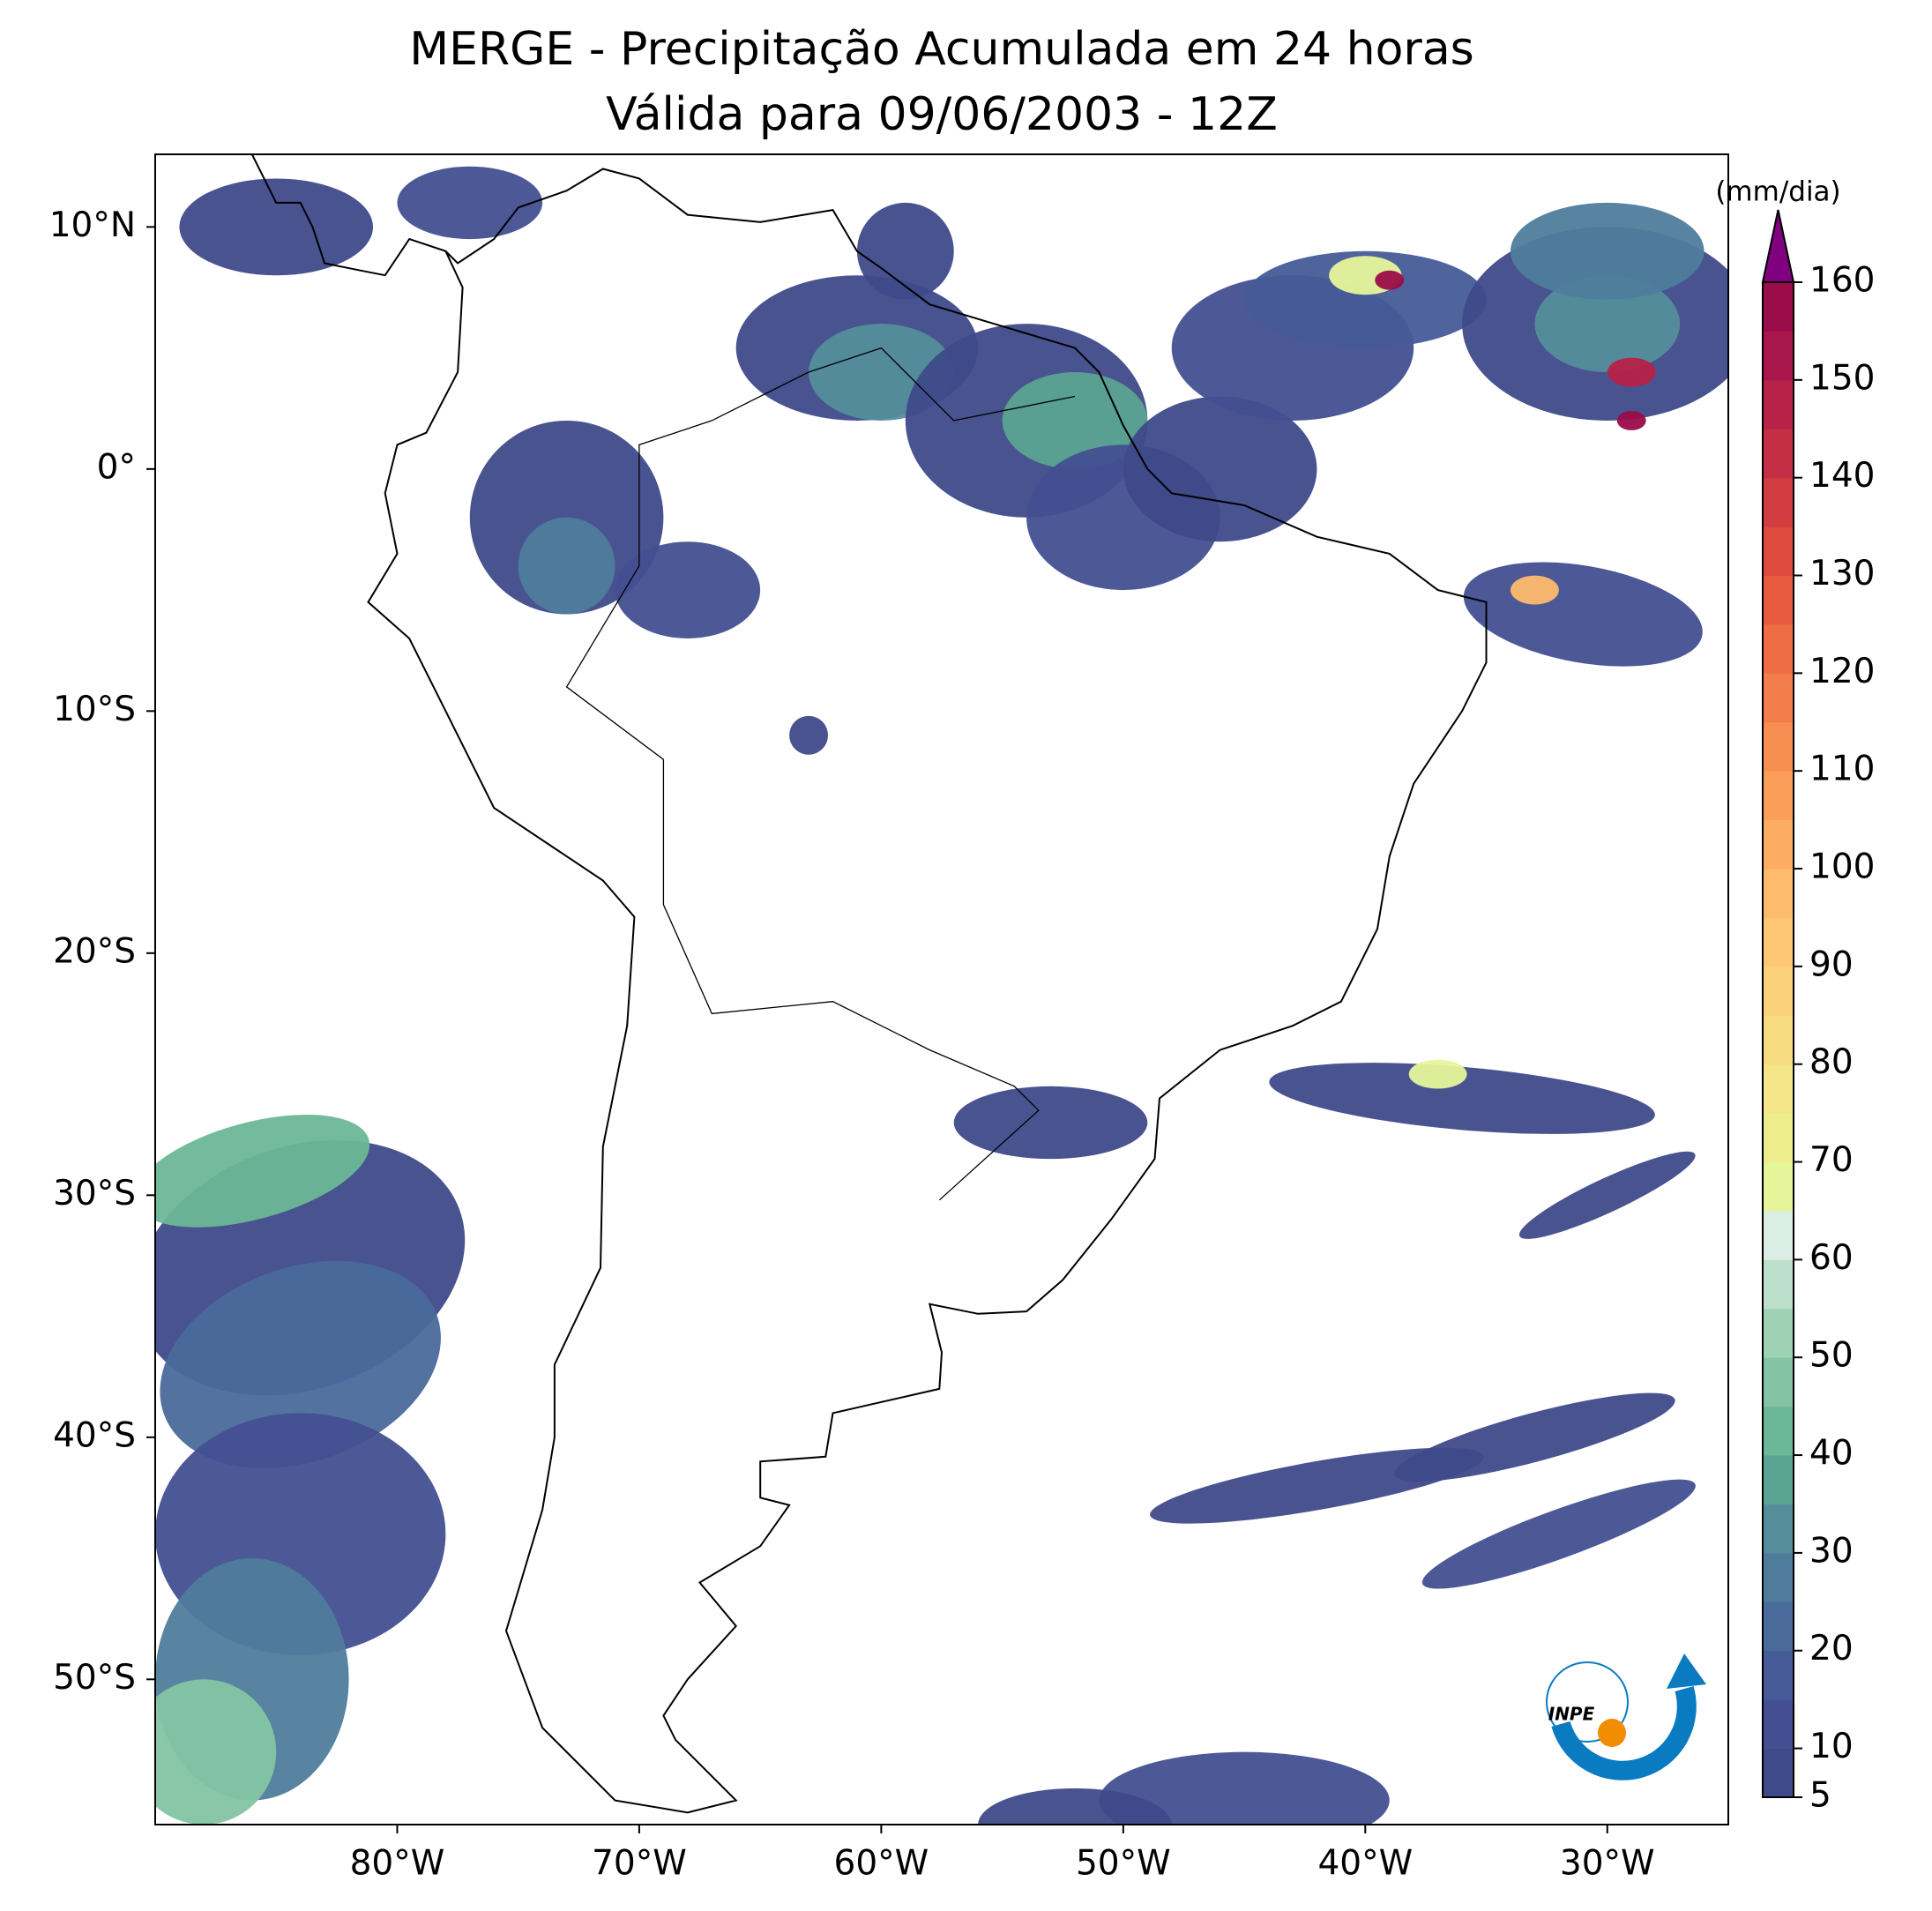 The width and height of the screenshot is (1932, 1911). What do you see at coordinates (1831, 1649) in the screenshot?
I see `colorbar-tick-label: 20` at bounding box center [1831, 1649].